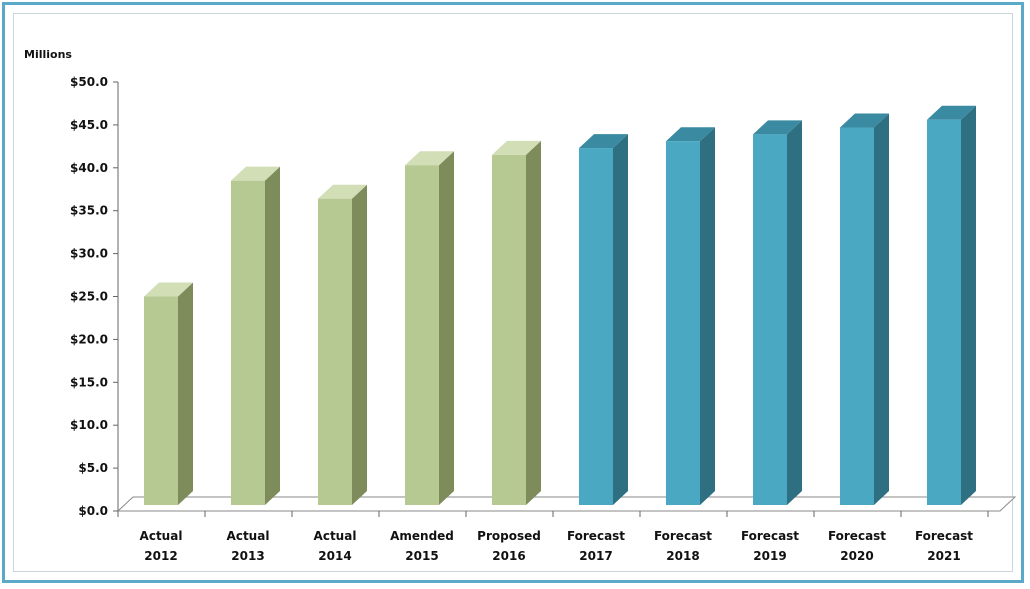  What do you see at coordinates (247, 556) in the screenshot?
I see `x-category-year-label: 2013` at bounding box center [247, 556].